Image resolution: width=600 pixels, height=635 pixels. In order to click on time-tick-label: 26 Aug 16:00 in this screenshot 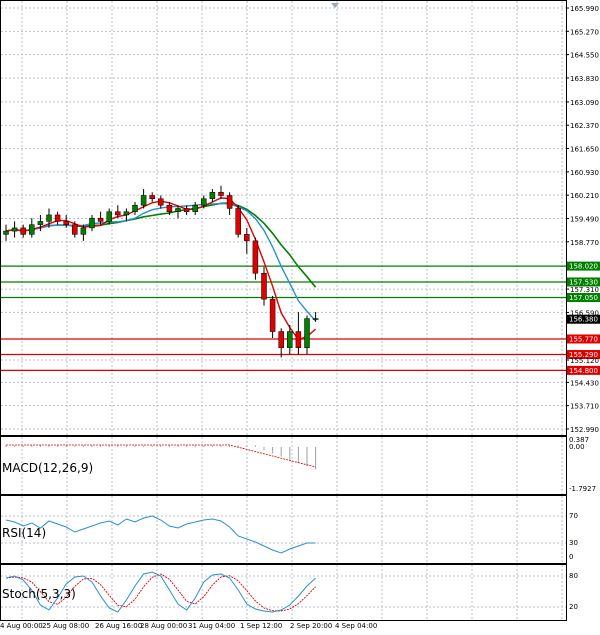, I will do `click(118, 626)`.